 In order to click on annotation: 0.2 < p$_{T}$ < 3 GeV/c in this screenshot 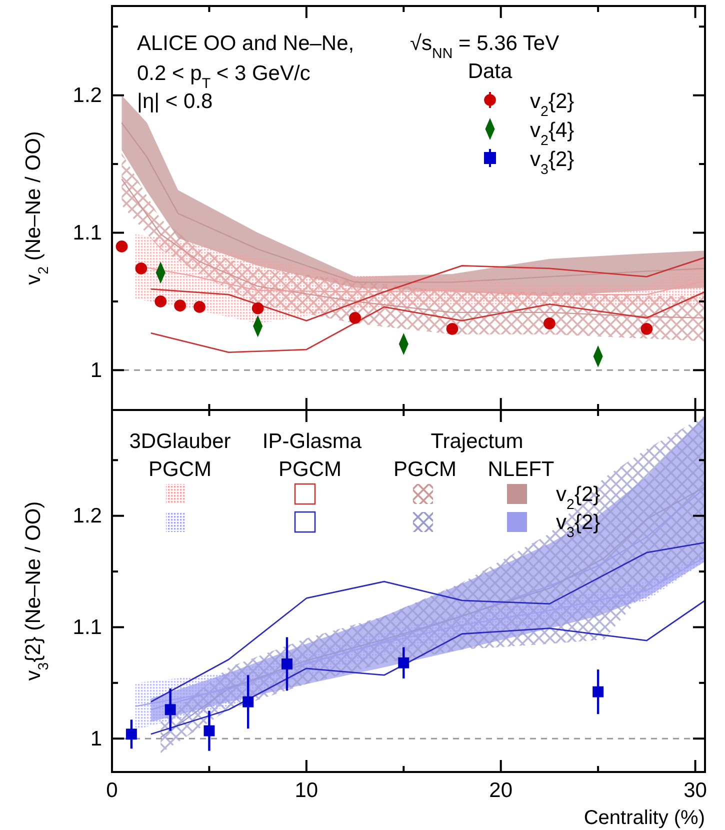, I will do `click(223, 77)`.